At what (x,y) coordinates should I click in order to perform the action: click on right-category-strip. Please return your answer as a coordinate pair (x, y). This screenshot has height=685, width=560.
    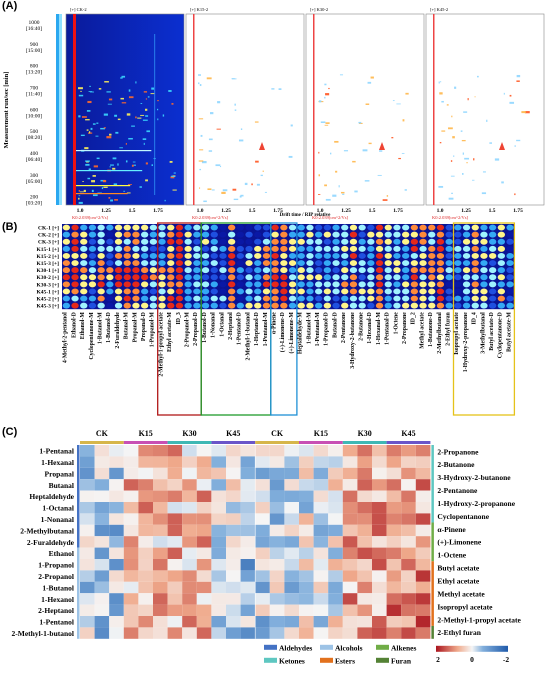
    Looking at the image, I should click on (432, 593).